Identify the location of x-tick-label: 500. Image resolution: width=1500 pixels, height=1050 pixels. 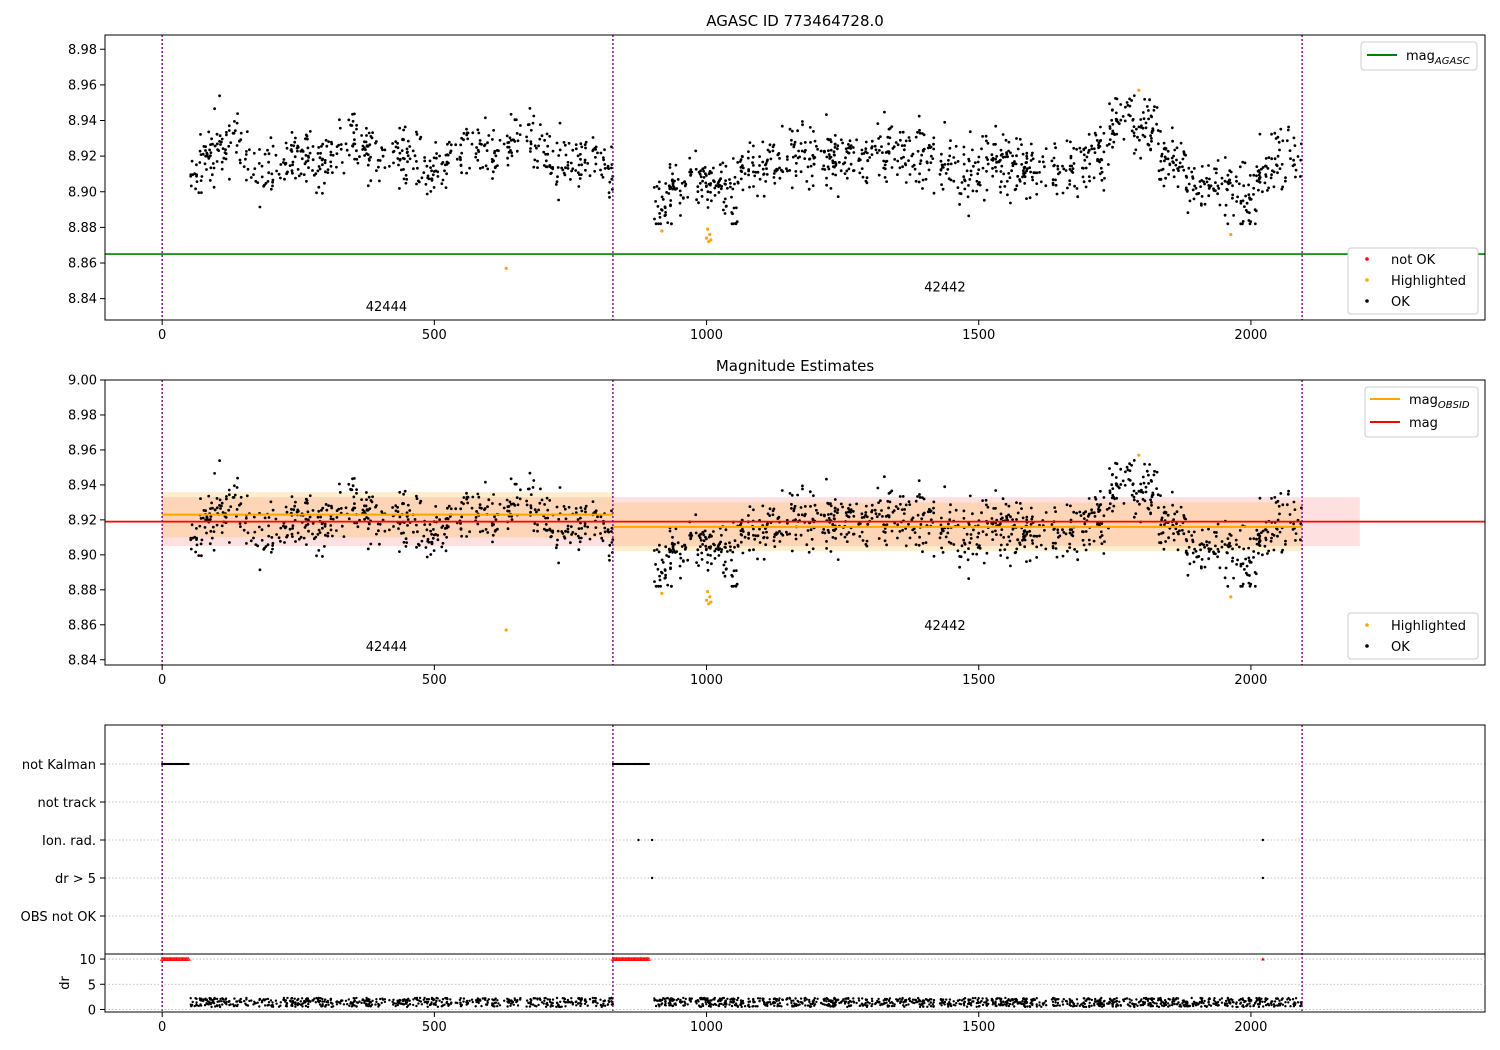
(434, 680).